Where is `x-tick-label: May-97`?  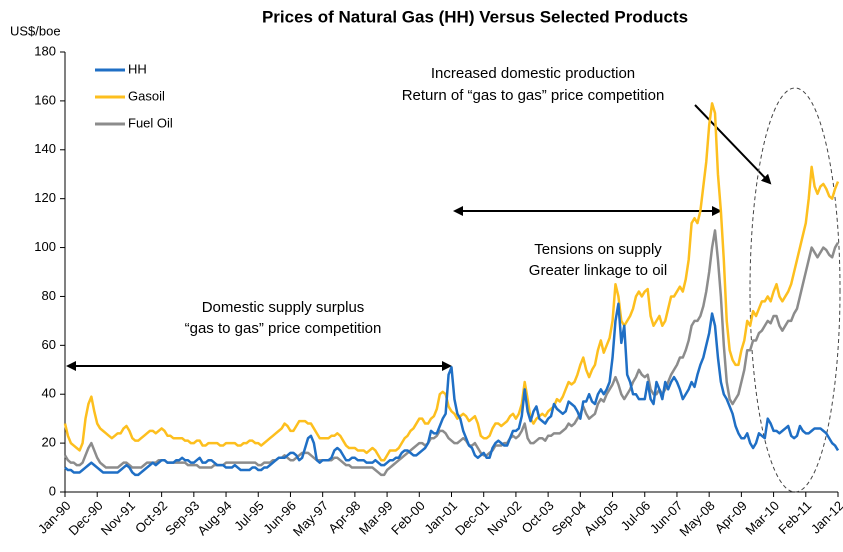
x-tick-label: May-97 is located at coordinates (310, 518).